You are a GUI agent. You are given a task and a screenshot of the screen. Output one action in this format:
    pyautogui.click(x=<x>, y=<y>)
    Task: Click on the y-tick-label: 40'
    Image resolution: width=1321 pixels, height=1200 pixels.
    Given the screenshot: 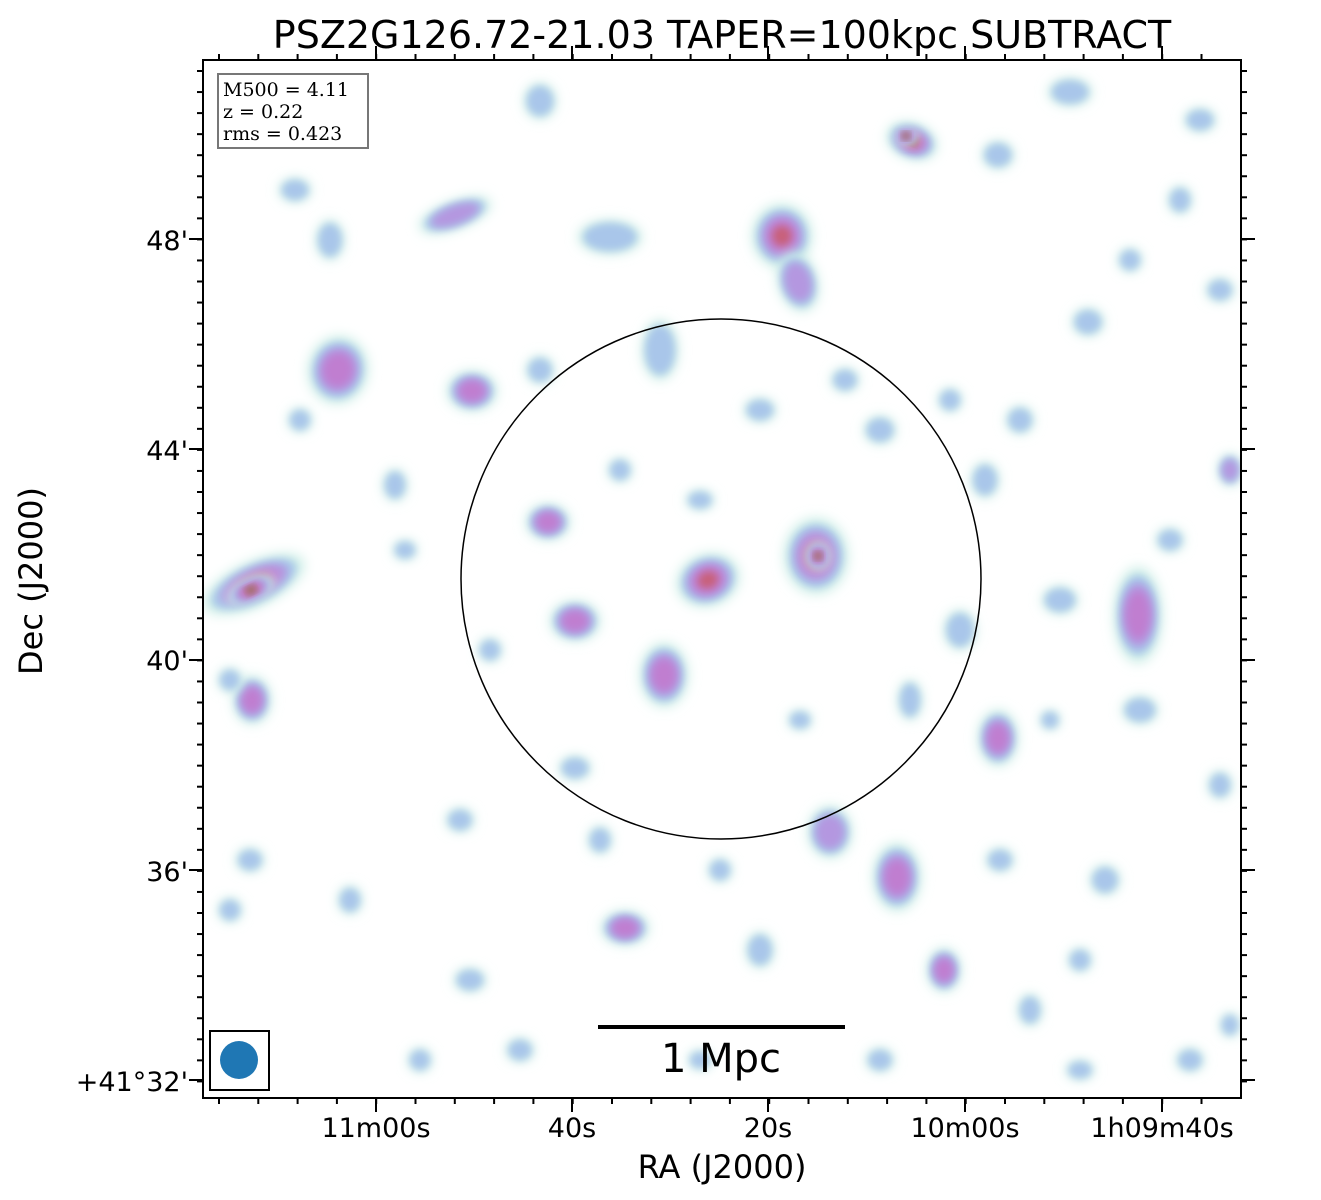 What is the action you would take?
    pyautogui.click(x=167, y=661)
    